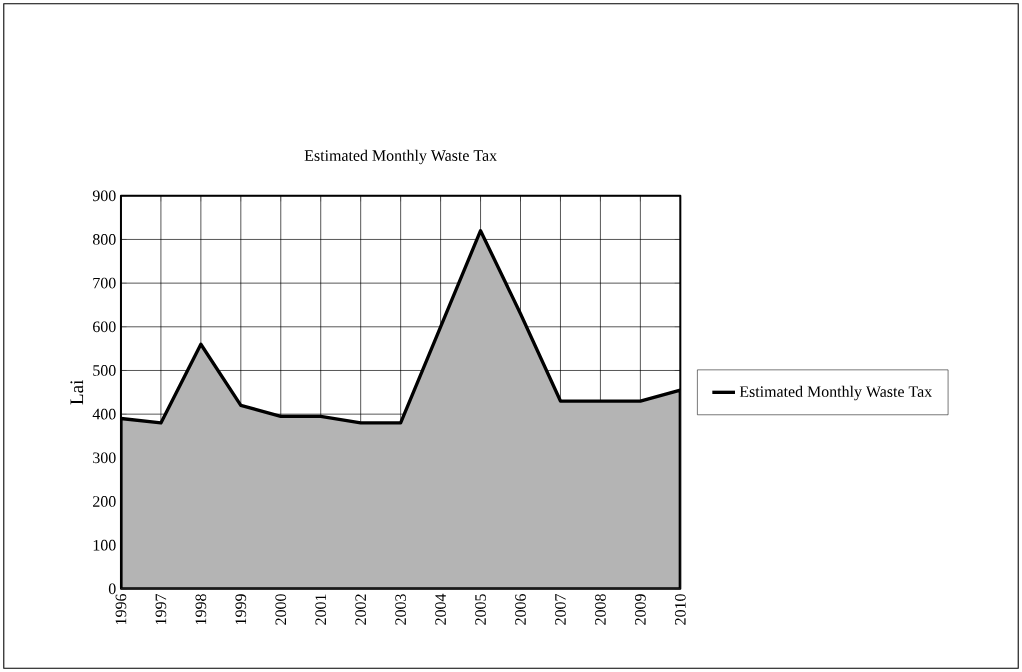 Image resolution: width=1022 pixels, height=672 pixels. I want to click on chart-title: Estimated Monthly Waste Tax, so click(400, 157).